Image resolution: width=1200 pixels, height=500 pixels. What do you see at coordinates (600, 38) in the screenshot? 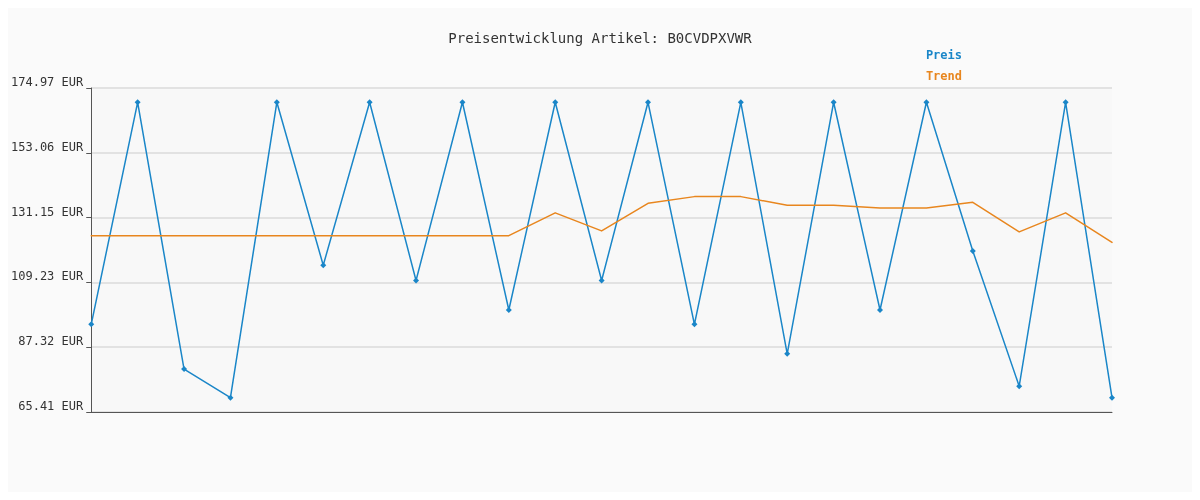
I see `chart-title: Preisentwicklung Artikel: B0CVDPXVWR` at bounding box center [600, 38].